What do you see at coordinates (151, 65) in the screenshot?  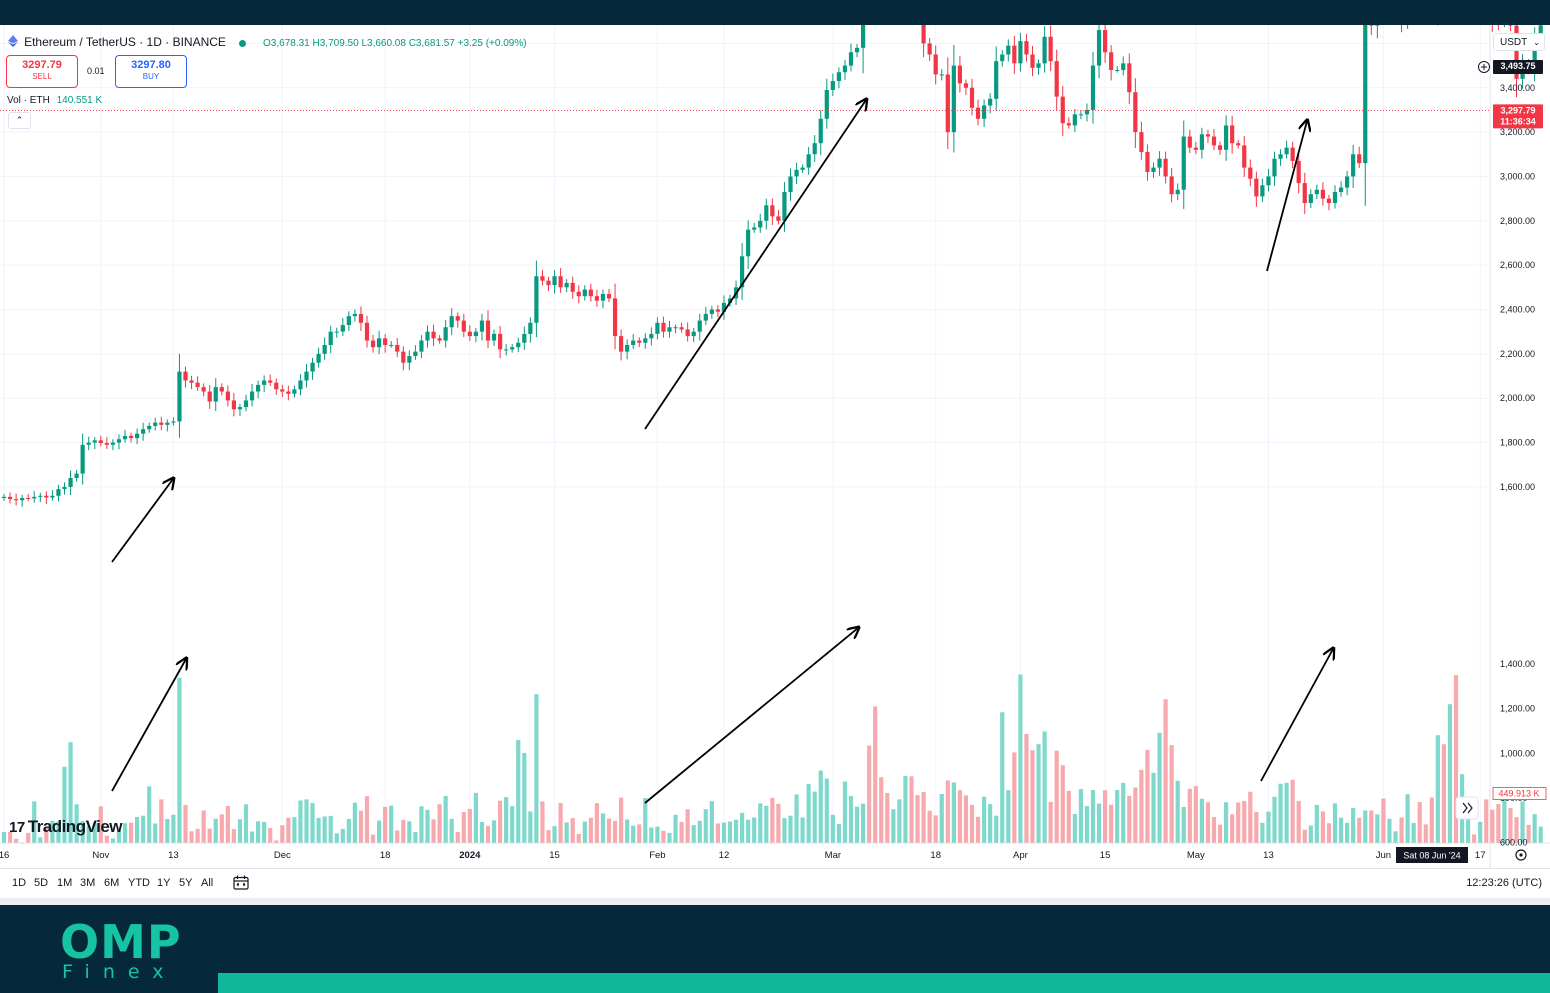 I see `buy-price: 3297.80` at bounding box center [151, 65].